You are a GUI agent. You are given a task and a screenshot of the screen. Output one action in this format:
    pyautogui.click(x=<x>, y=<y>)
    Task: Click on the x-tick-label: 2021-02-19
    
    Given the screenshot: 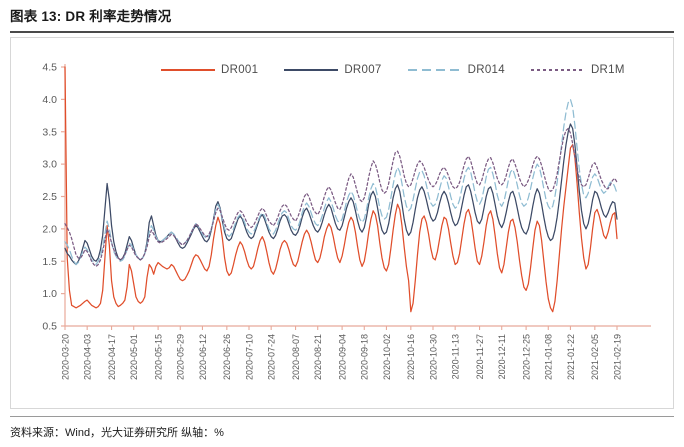 What is the action you would take?
    pyautogui.click(x=617, y=357)
    